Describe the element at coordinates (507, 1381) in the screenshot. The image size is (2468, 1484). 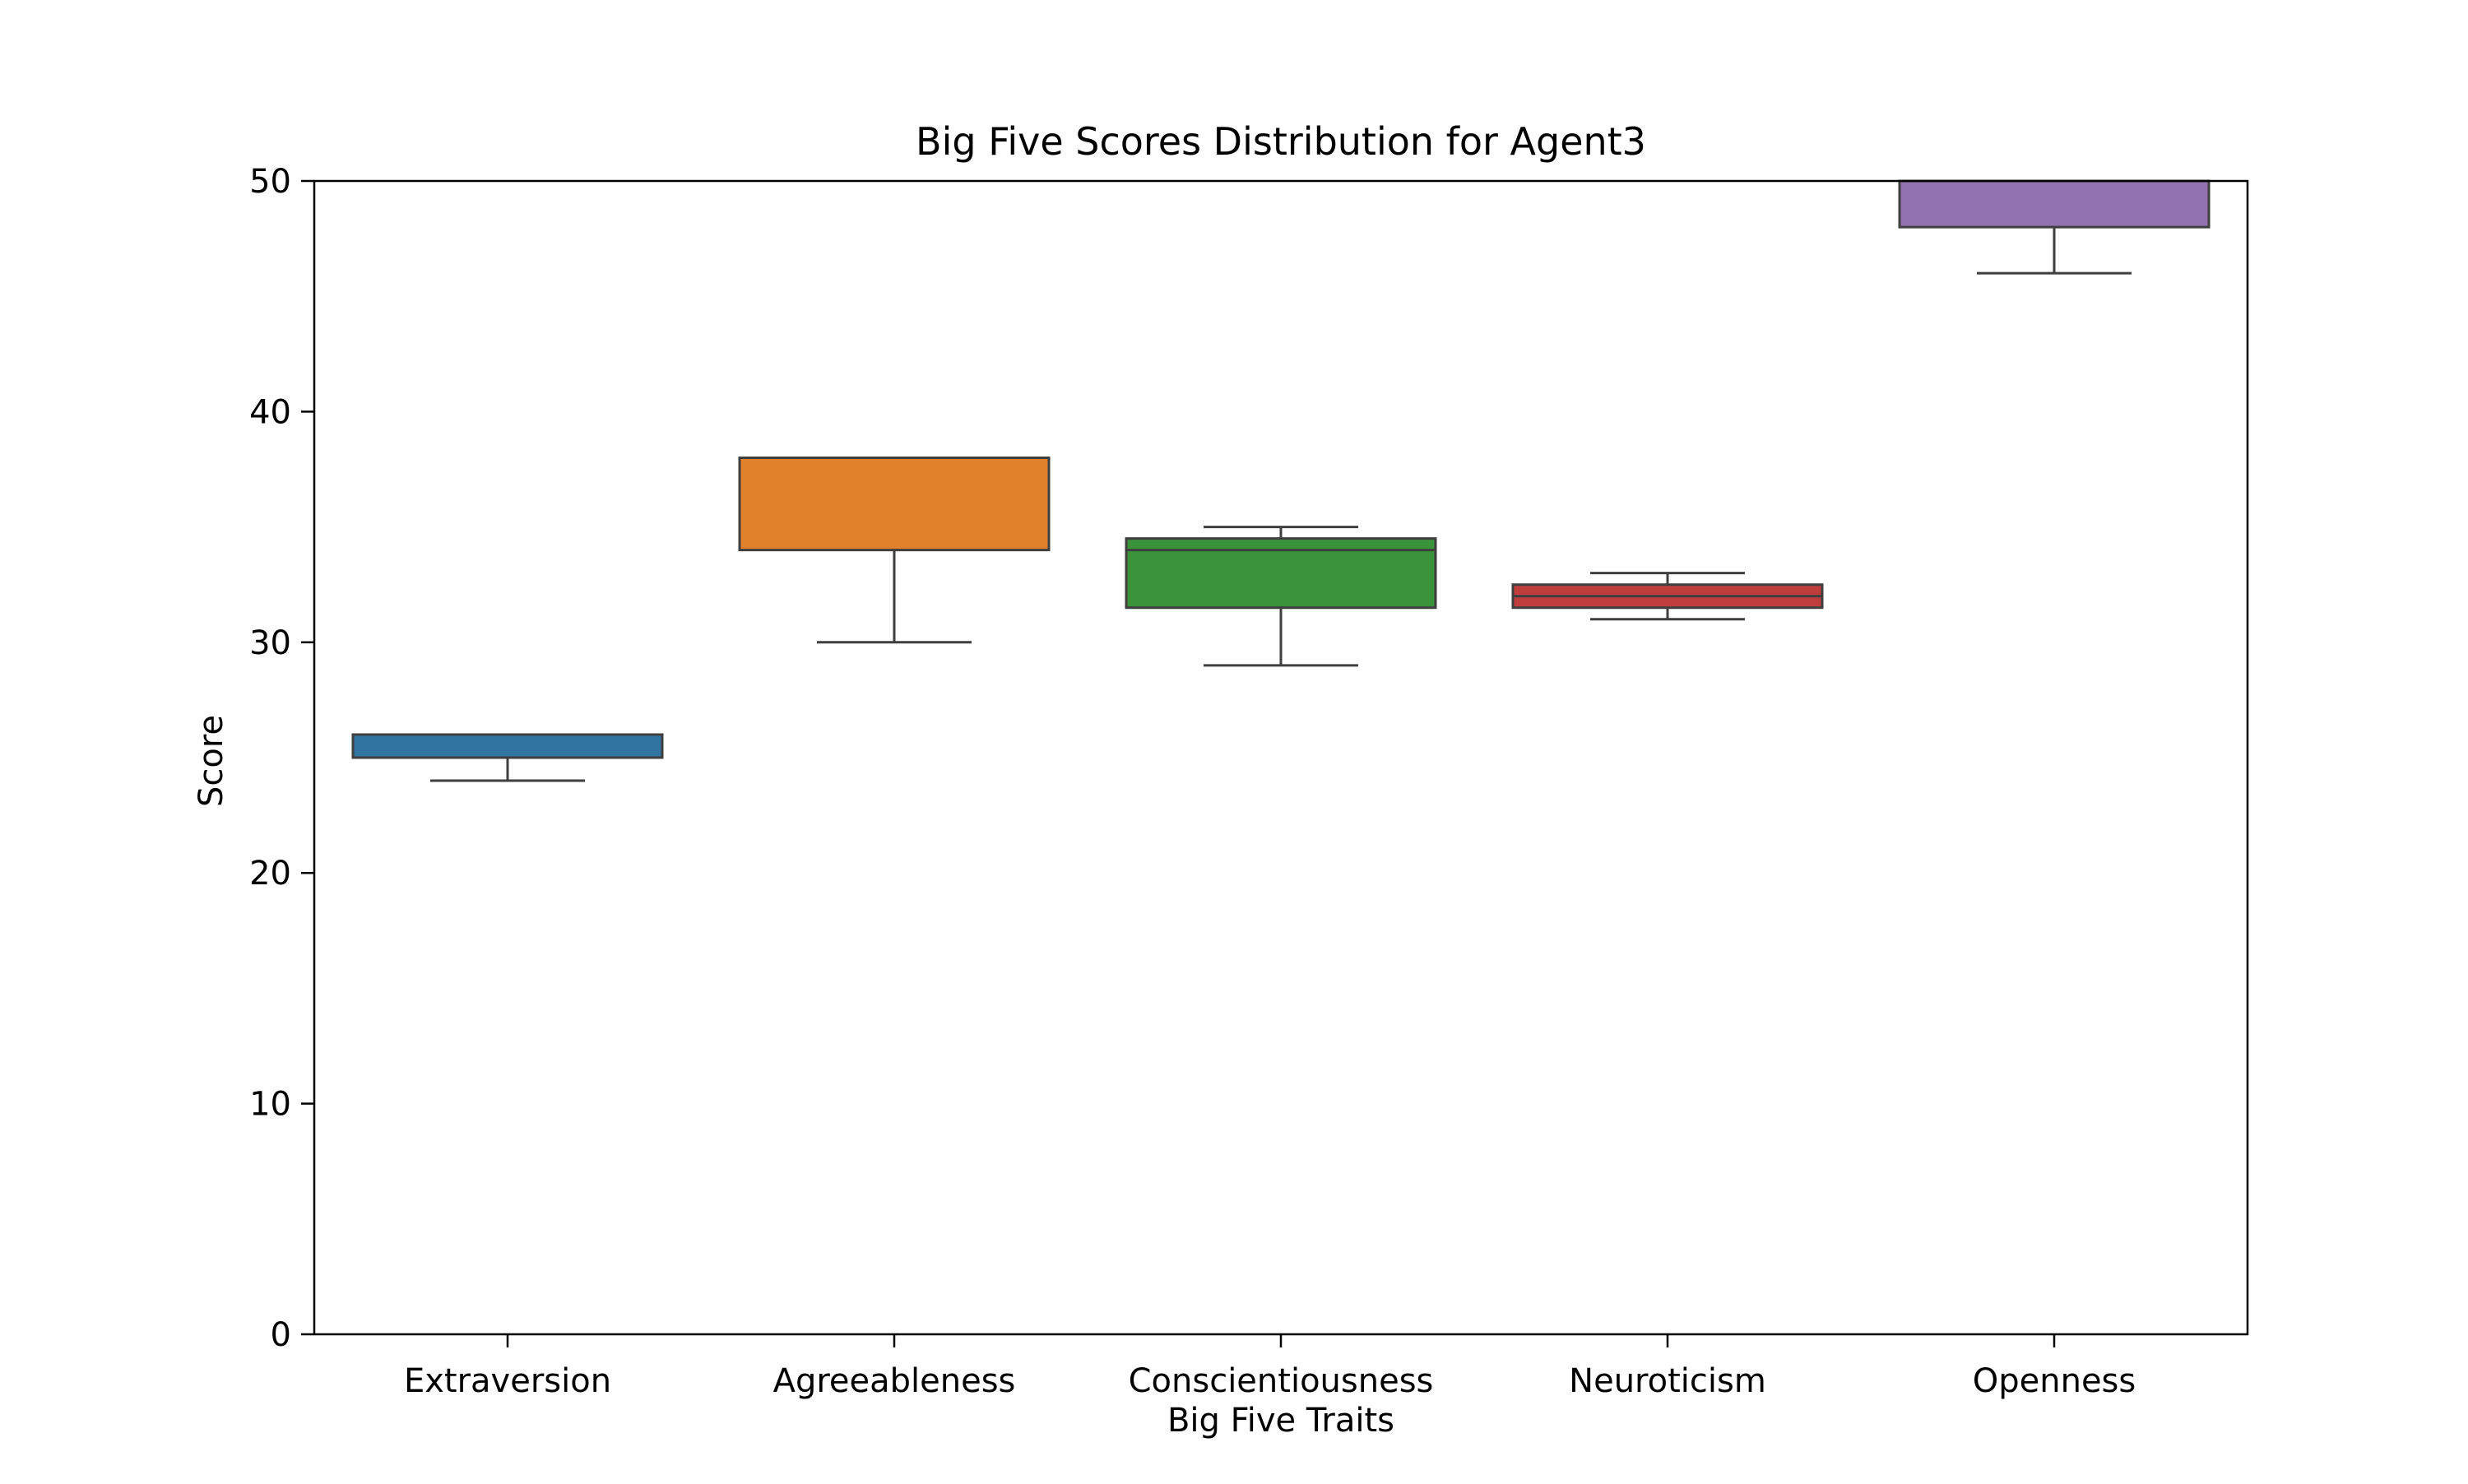
I see `x-tick-label: Extraversion` at that location.